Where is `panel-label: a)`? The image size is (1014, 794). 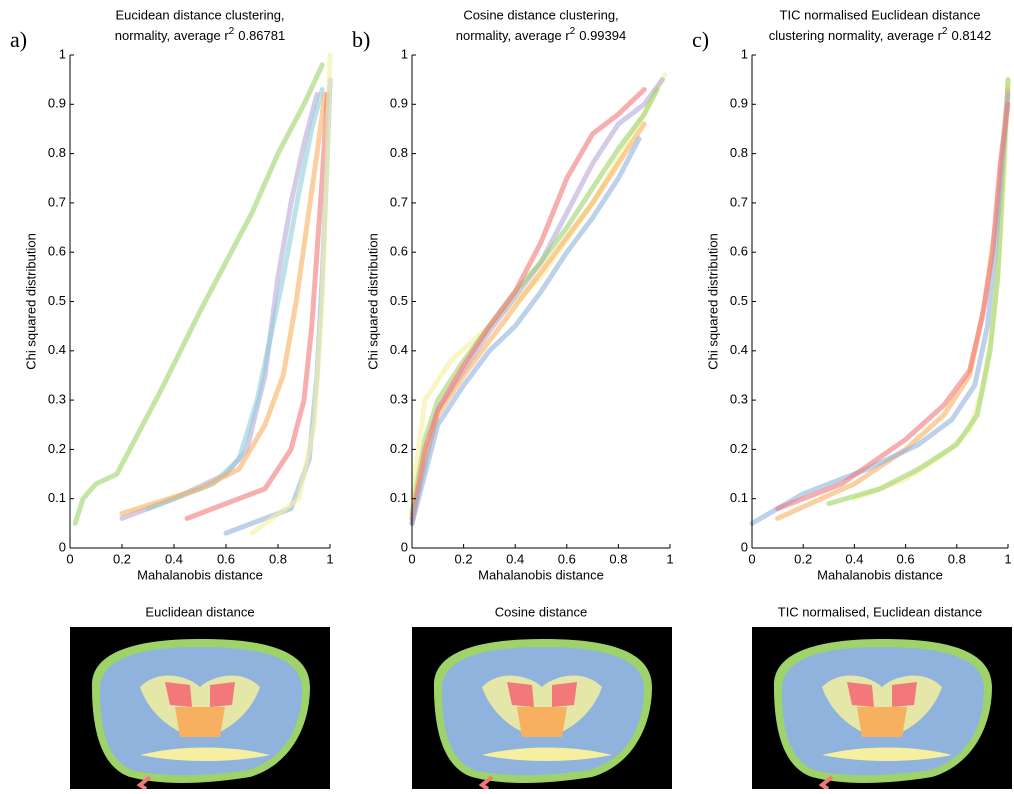 panel-label: a) is located at coordinates (18, 39).